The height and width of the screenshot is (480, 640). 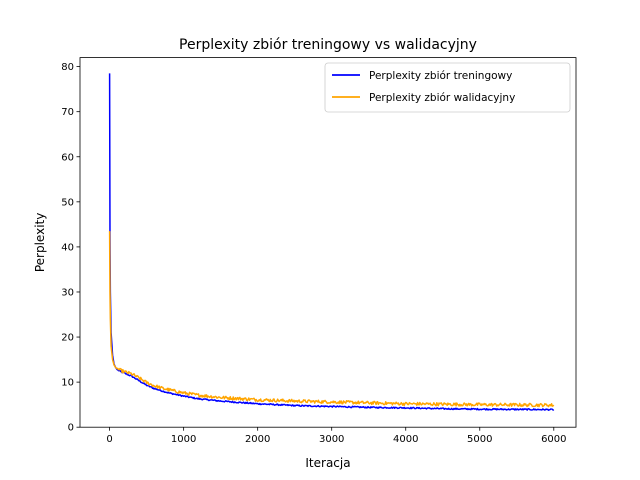 I want to click on x-axis: 0 1000 2000 3000 4000 5000 6000, so click(x=336, y=436).